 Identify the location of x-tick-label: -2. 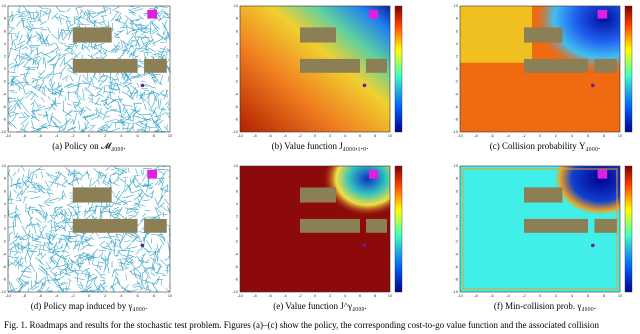
(300, 135).